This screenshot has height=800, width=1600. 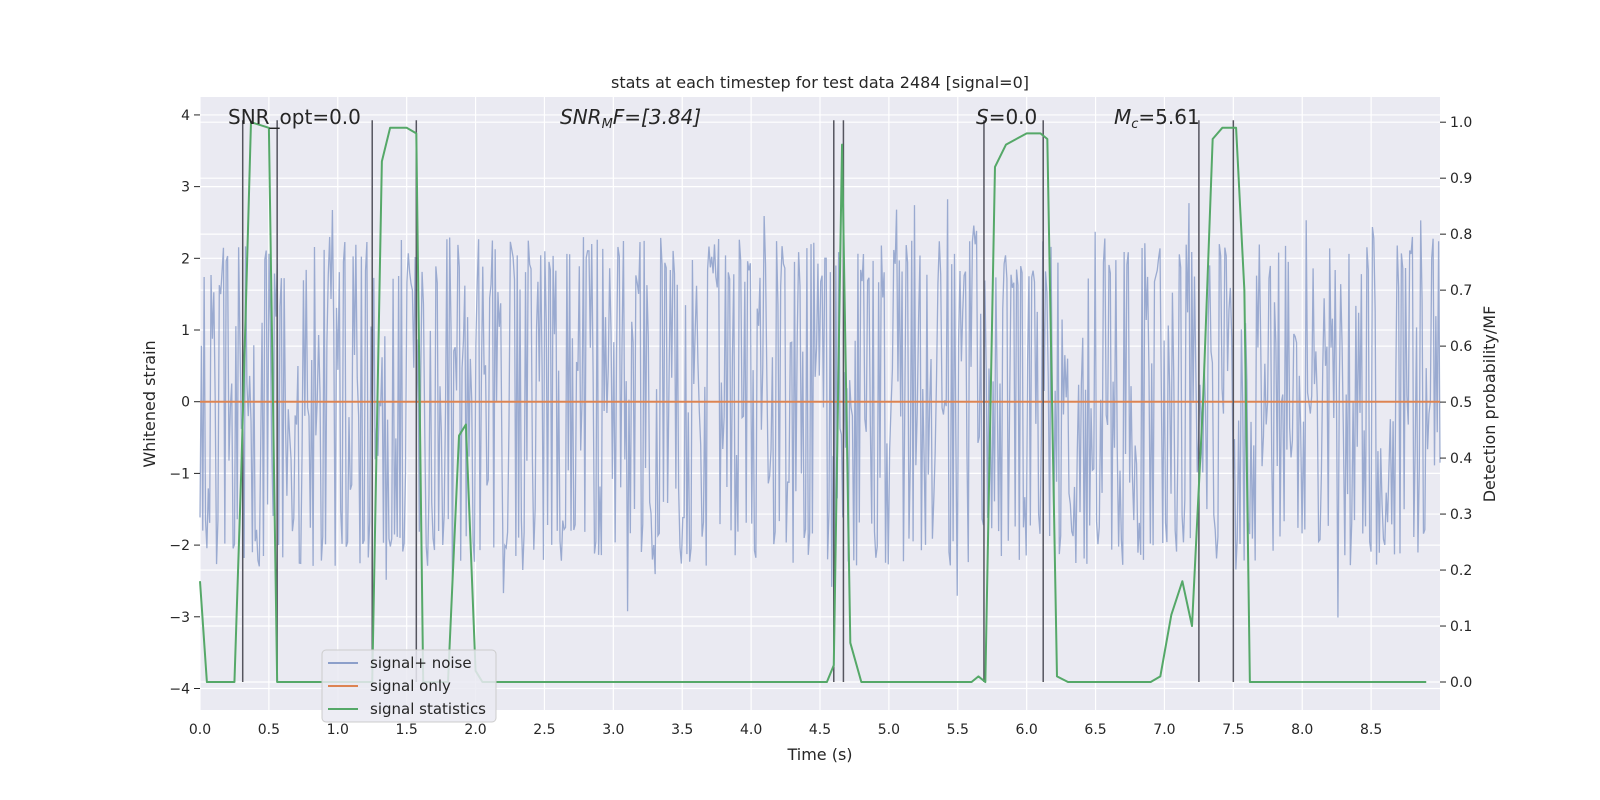 What do you see at coordinates (1461, 403) in the screenshot?
I see `y-right-tick-label: 0.5` at bounding box center [1461, 403].